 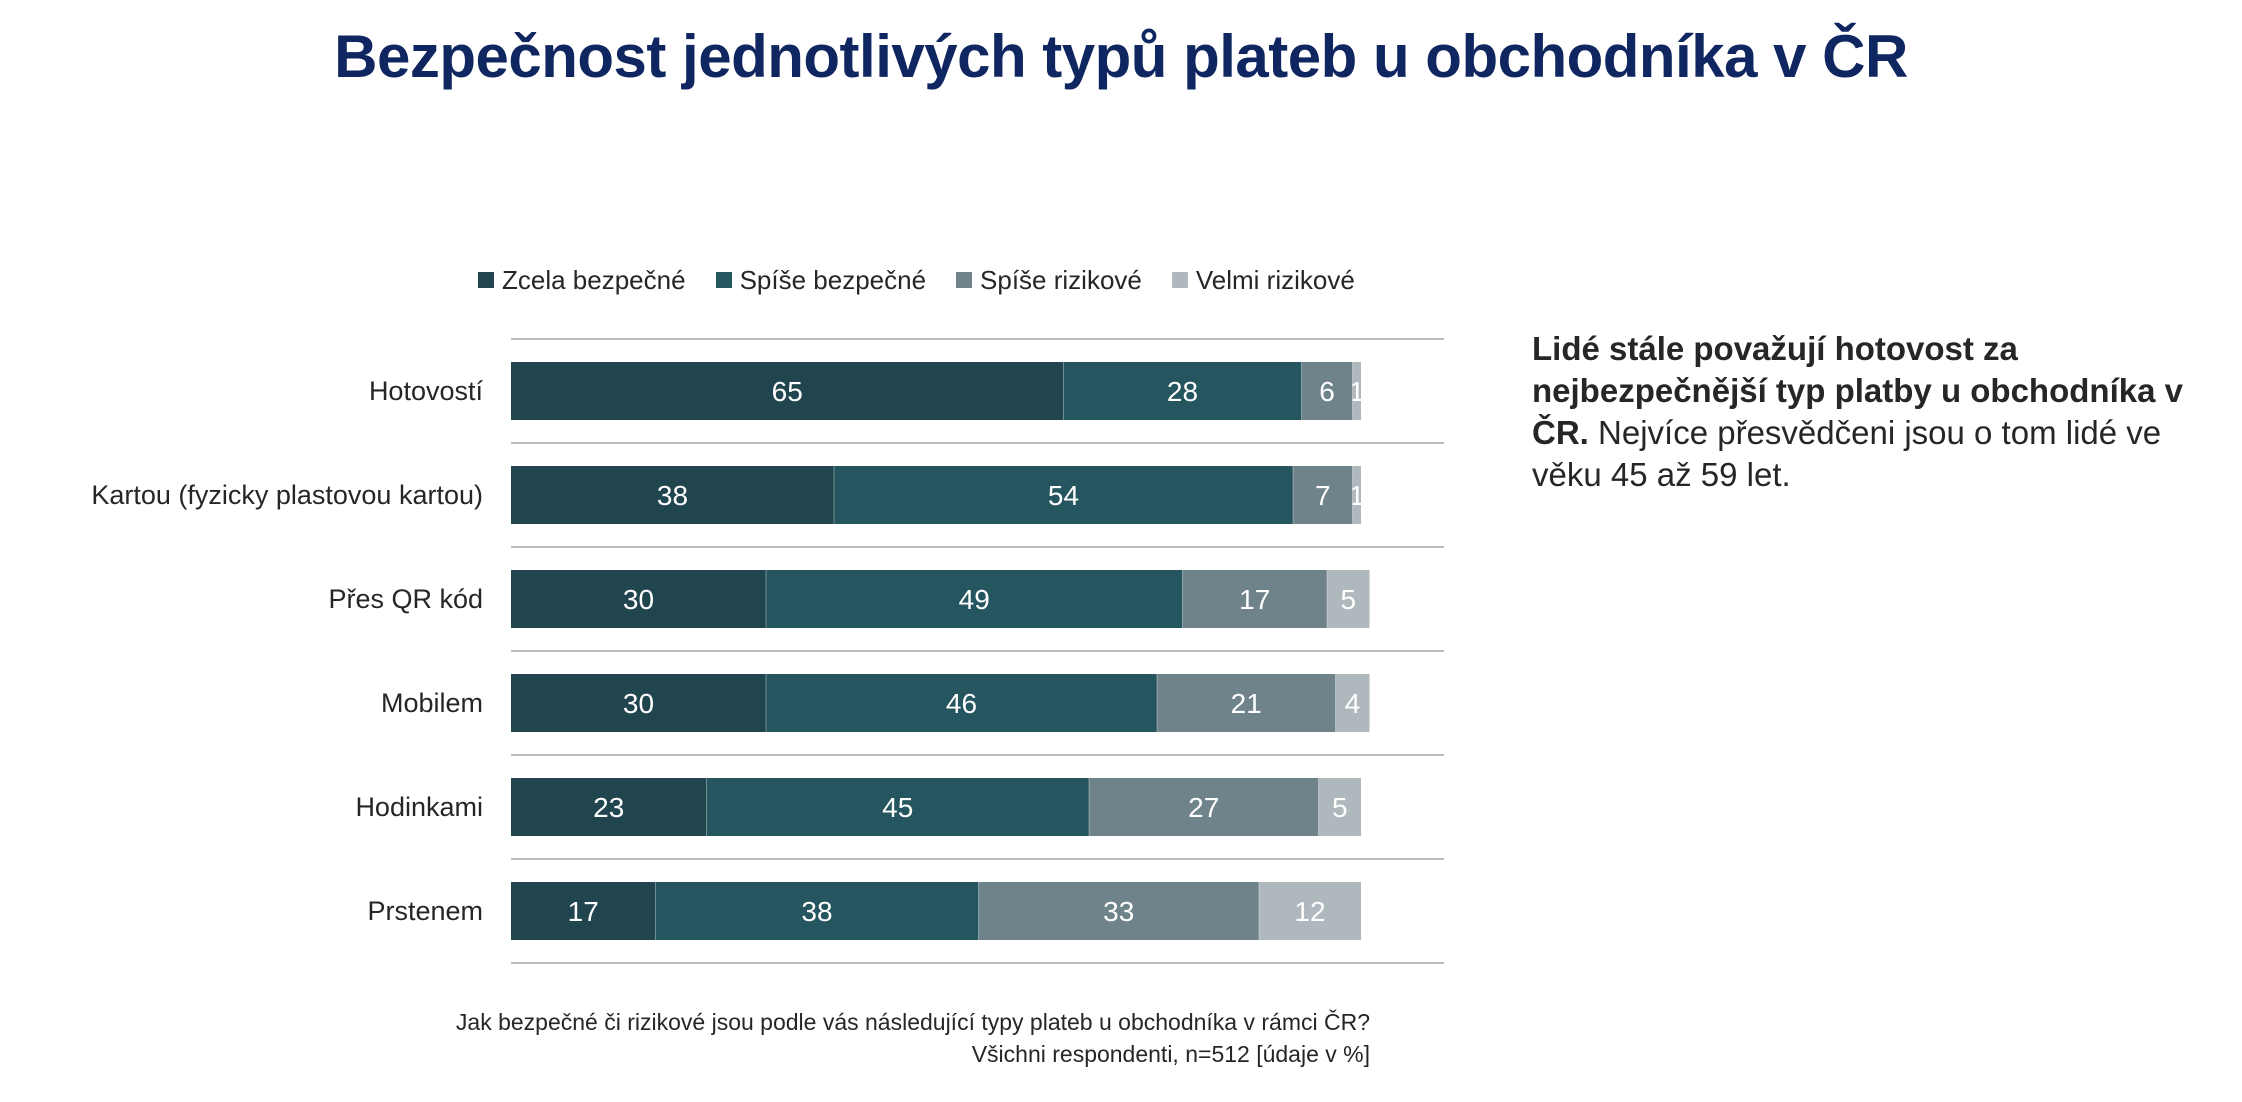 What do you see at coordinates (432, 703) in the screenshot?
I see `category-label: Mobilem` at bounding box center [432, 703].